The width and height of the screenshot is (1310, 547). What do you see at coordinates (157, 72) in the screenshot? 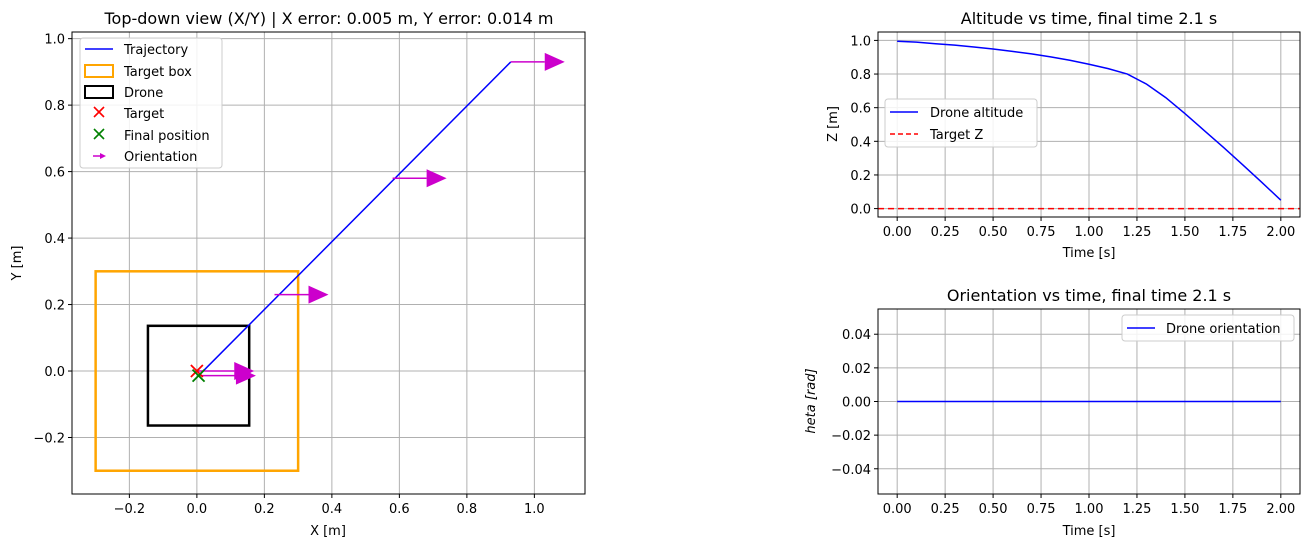
I see `legend-target-box-label: Target box` at bounding box center [157, 72].